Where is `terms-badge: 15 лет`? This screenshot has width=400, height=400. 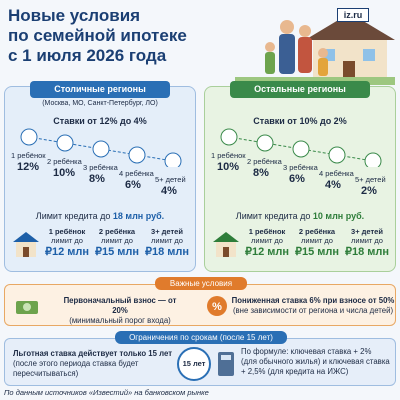 terms-badge: 15 лет is located at coordinates (194, 364).